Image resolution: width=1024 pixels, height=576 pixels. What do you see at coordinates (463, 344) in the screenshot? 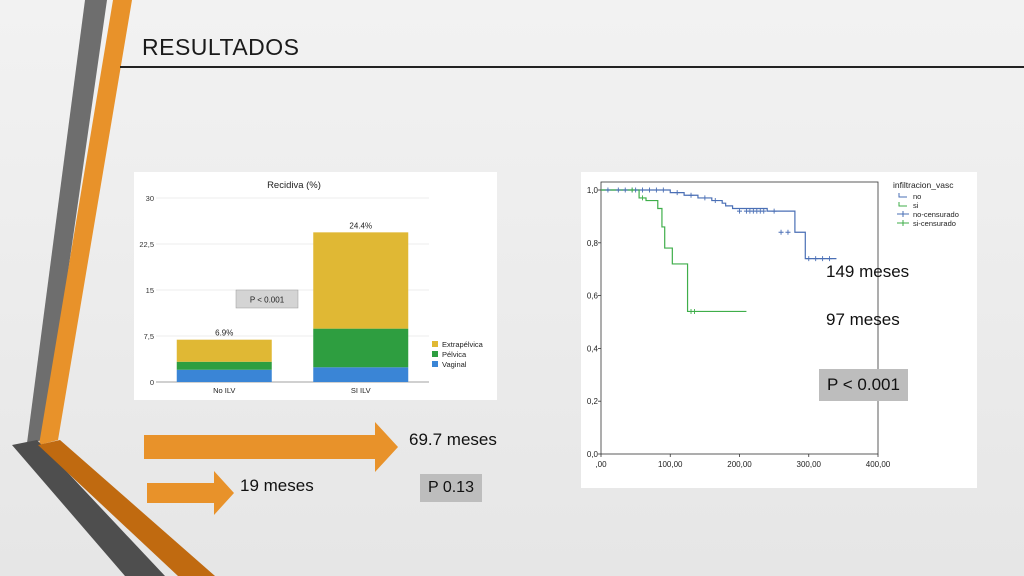
I see `bar-legend-label: Extrapélvica` at bounding box center [463, 344].